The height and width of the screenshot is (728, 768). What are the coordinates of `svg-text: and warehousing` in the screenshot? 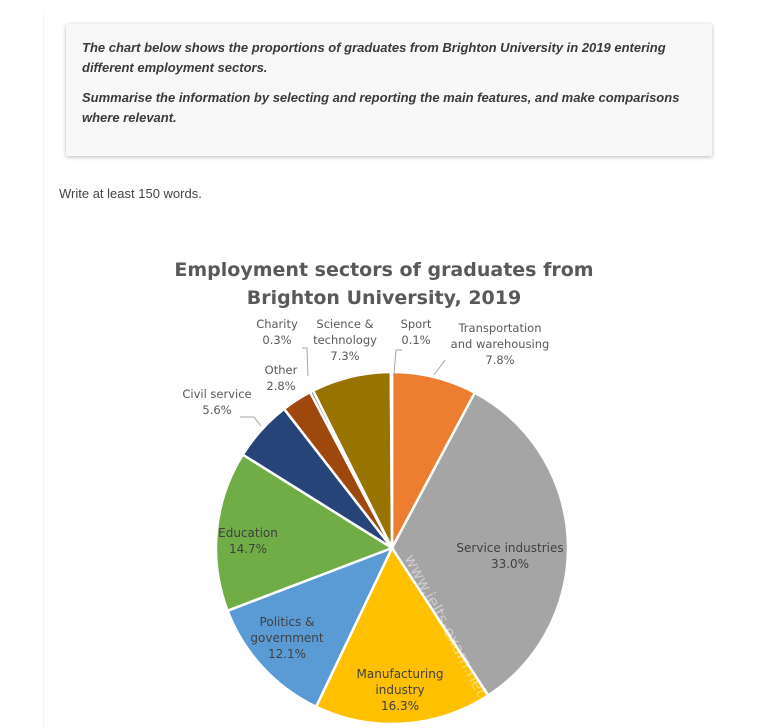 It's located at (500, 344).